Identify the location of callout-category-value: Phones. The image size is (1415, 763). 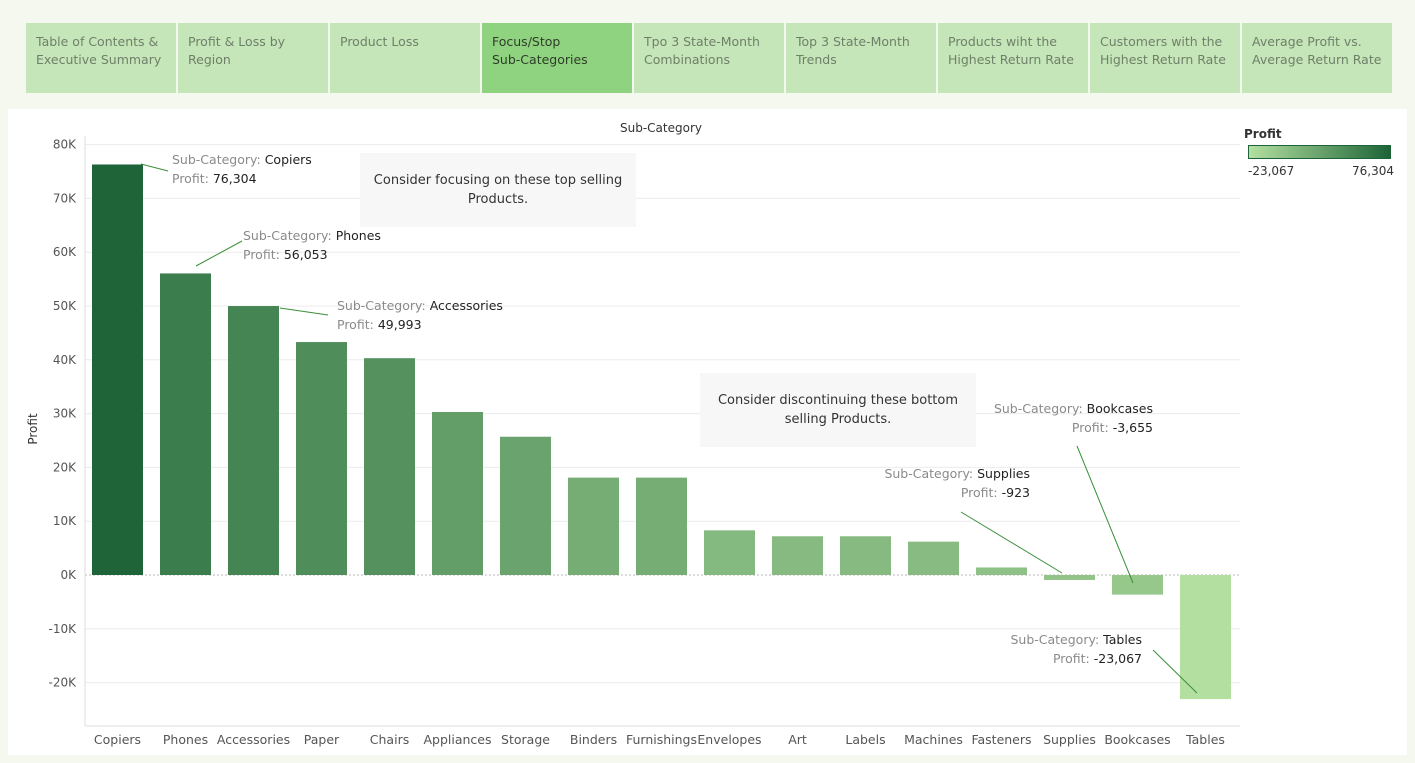
(358, 235).